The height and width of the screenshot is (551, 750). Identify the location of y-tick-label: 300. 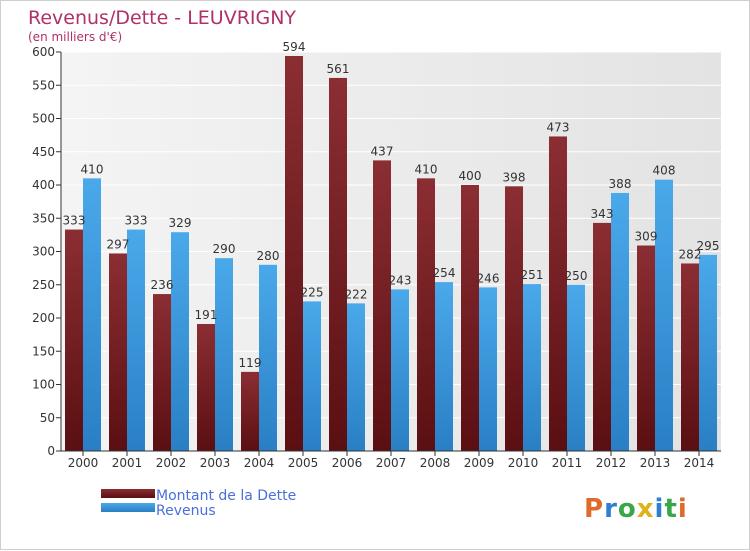
(43, 252).